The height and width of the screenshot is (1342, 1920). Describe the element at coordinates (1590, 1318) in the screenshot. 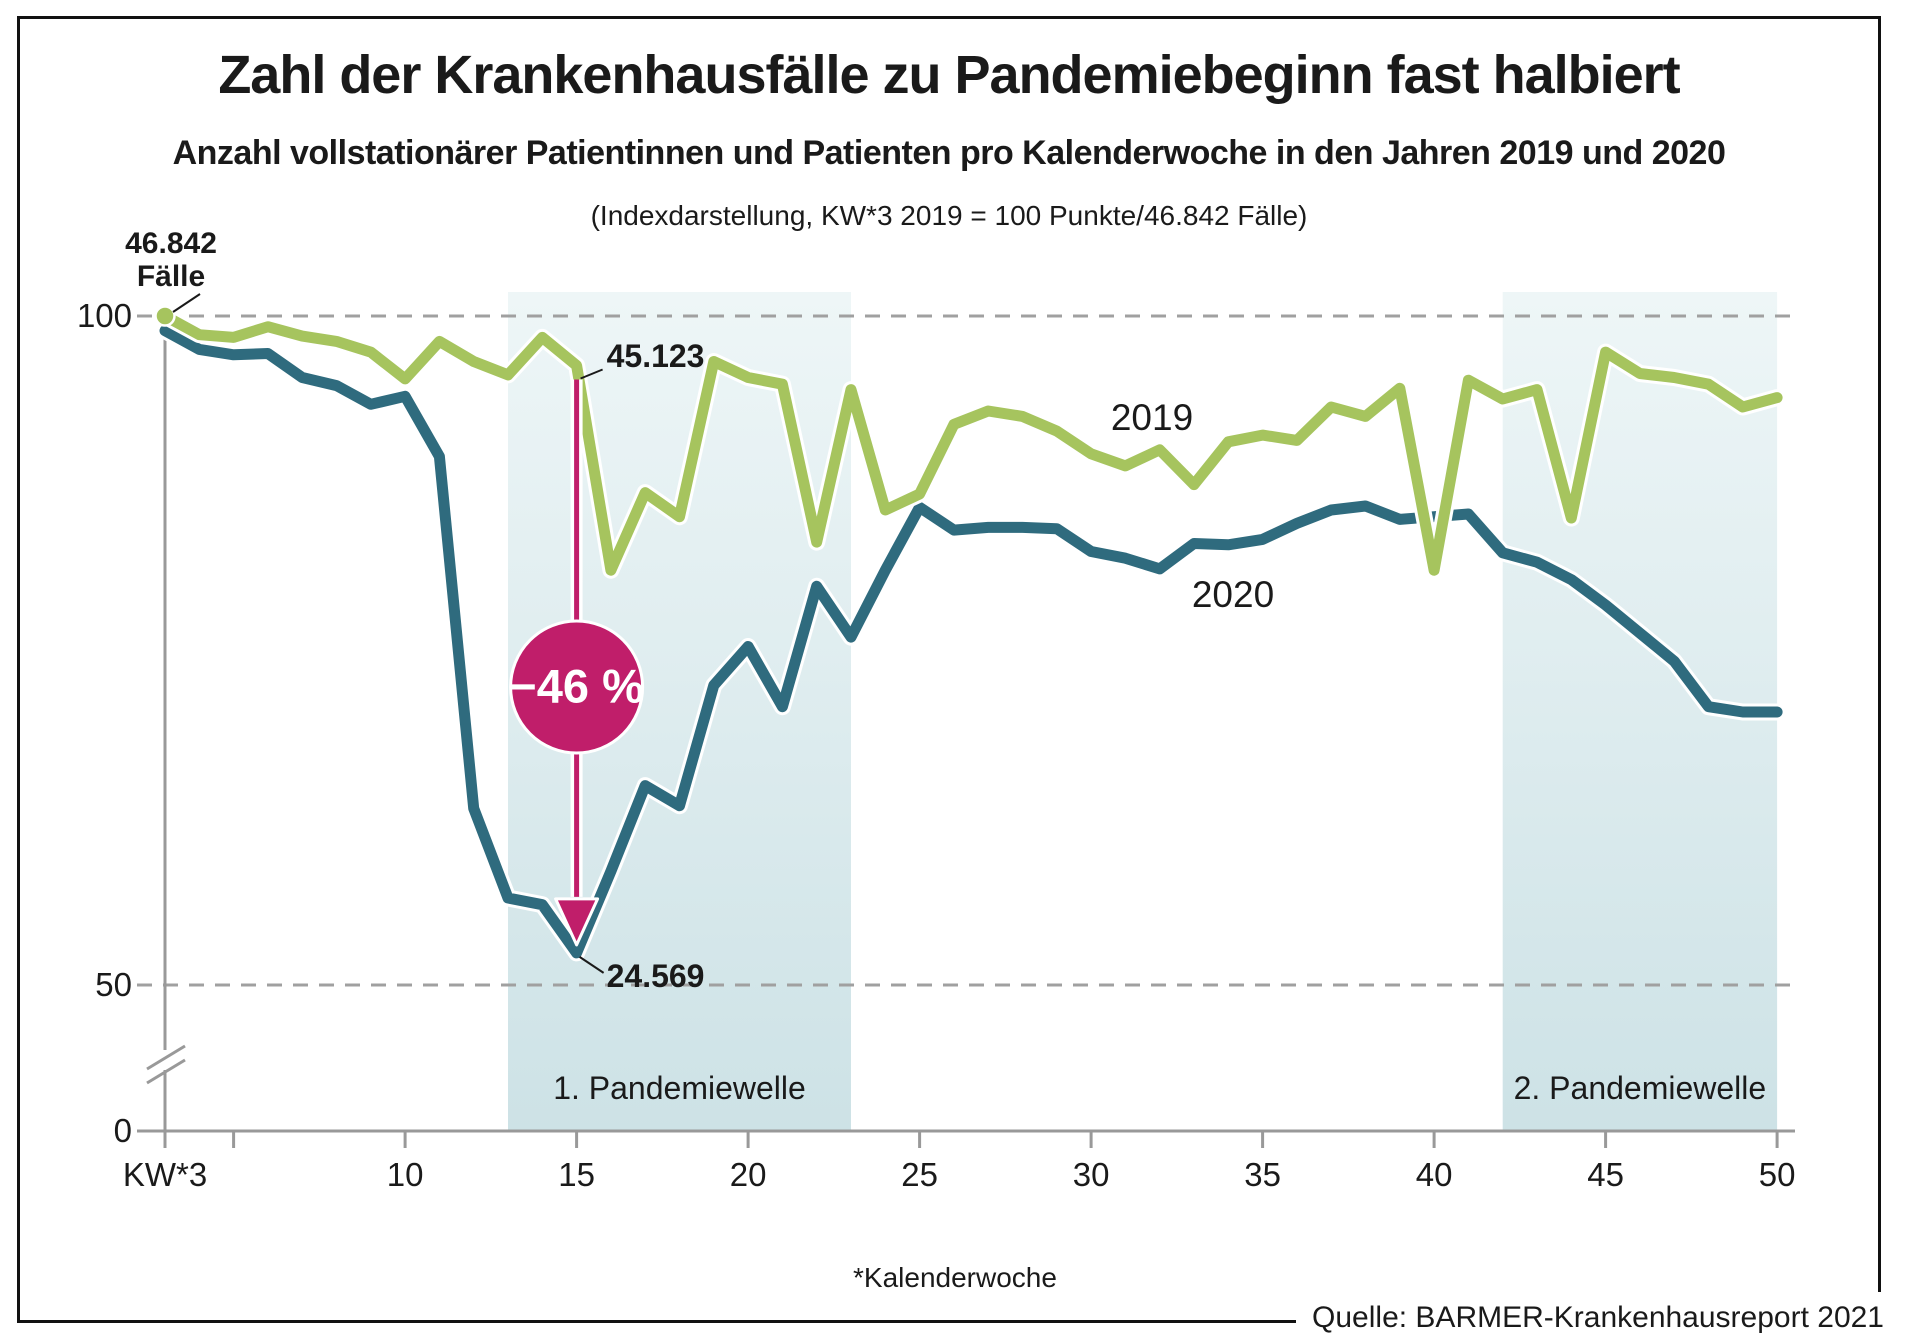

I see `source-credit: Quelle: BARMER-Krankenhausreport 2021` at that location.